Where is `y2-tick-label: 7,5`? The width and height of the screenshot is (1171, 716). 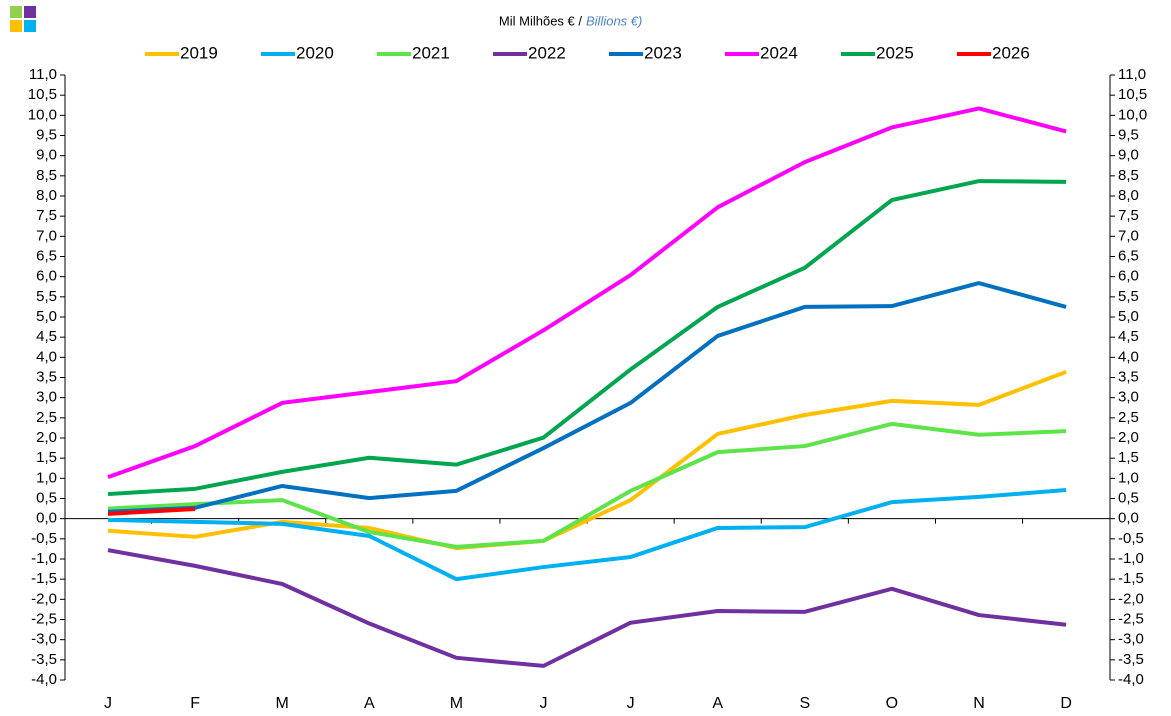 y2-tick-label: 7,5 is located at coordinates (1128, 215).